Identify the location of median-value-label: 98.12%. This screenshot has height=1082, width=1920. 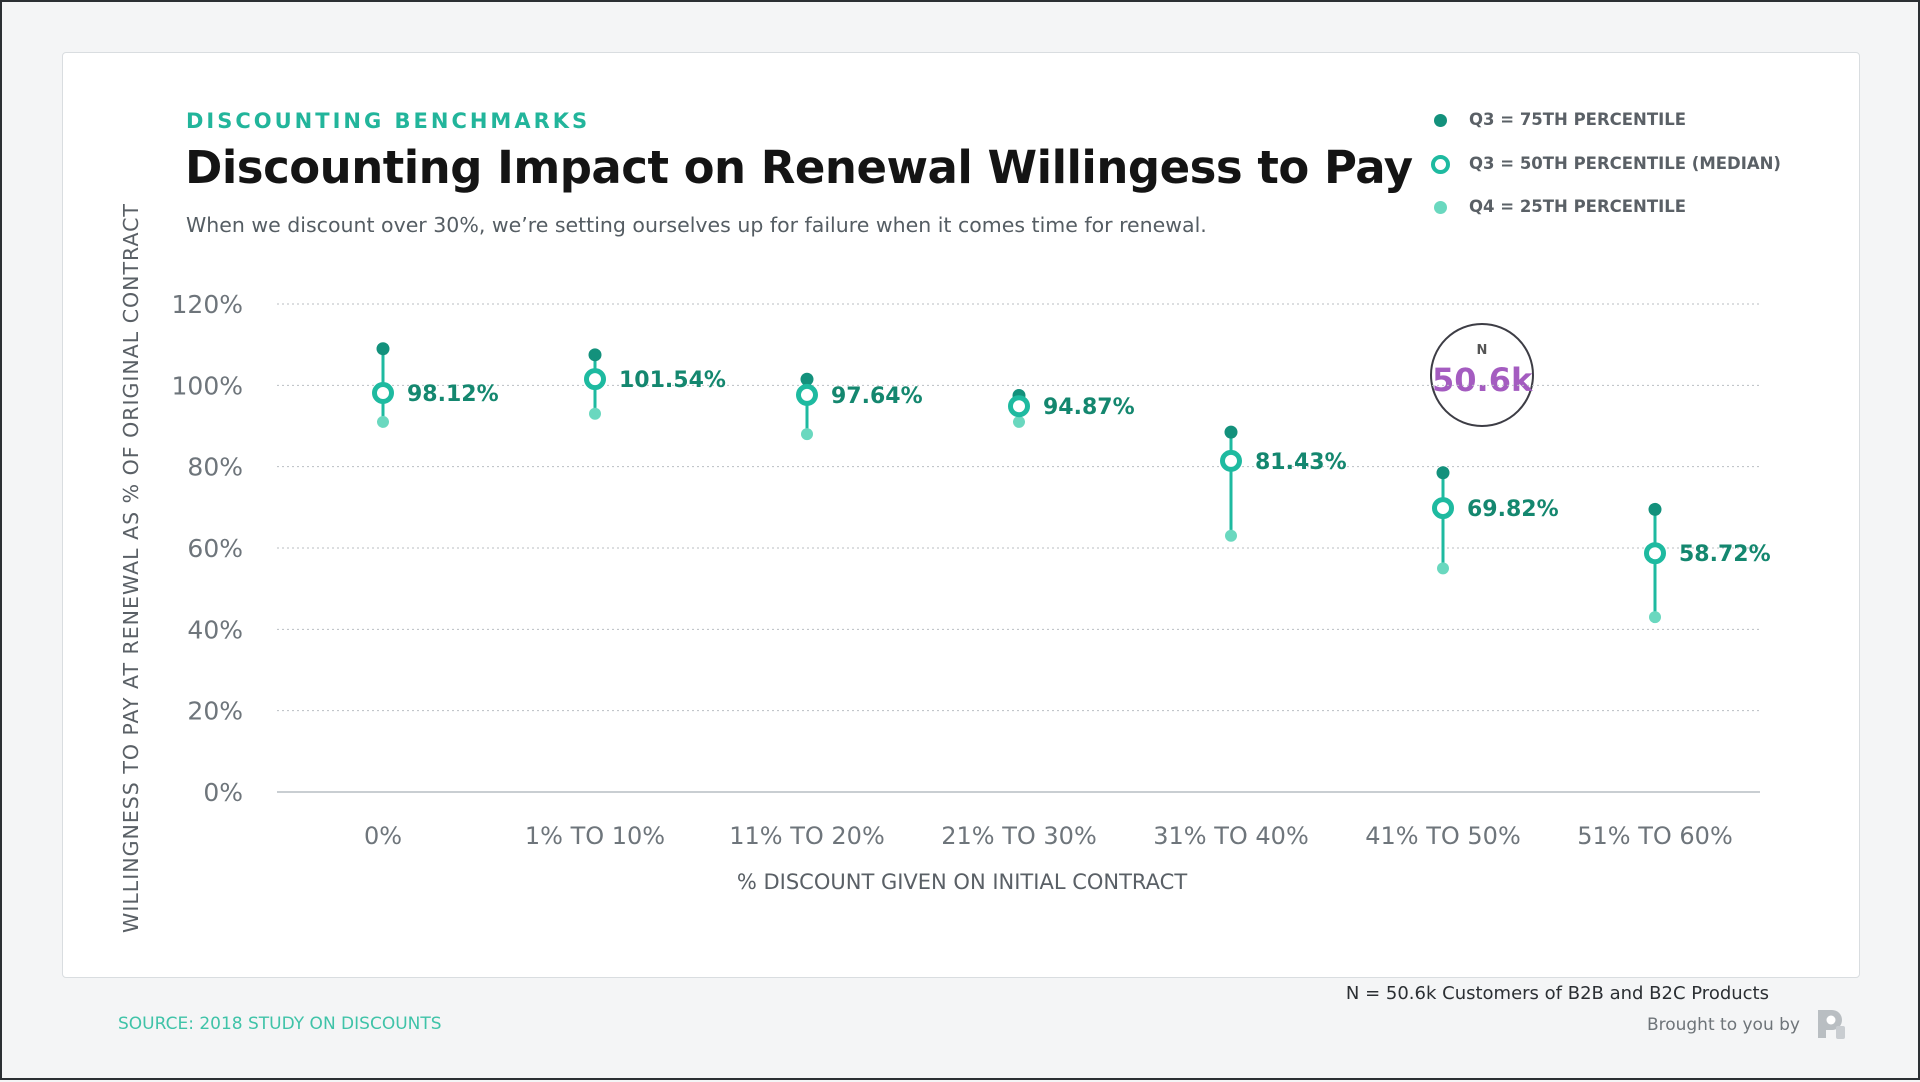
(453, 394).